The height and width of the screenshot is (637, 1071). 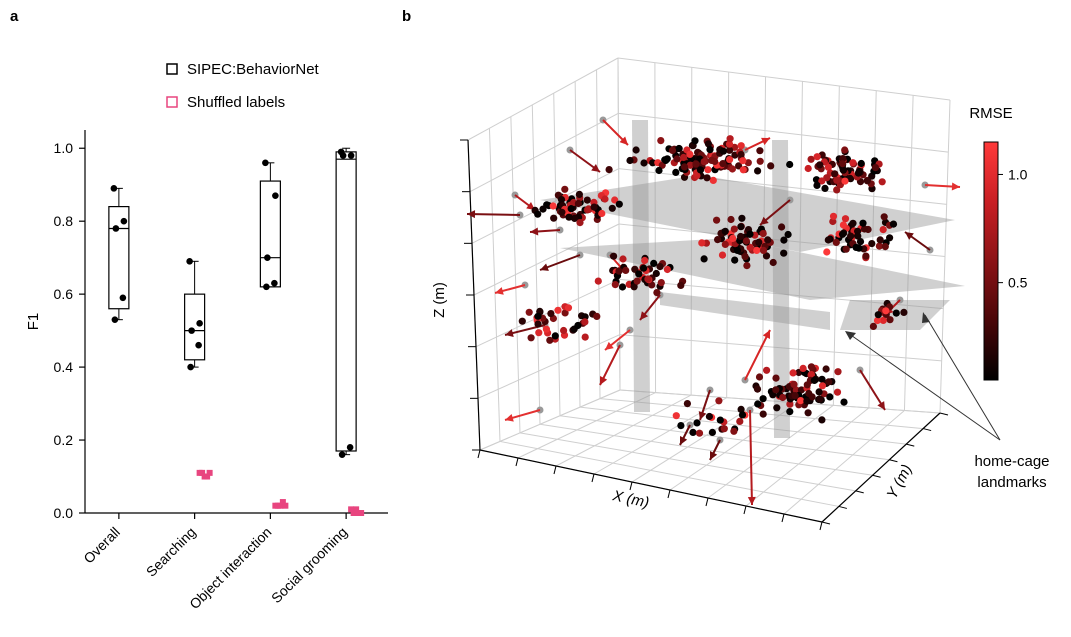 What do you see at coordinates (1011, 482) in the screenshot?
I see `annotation-line-2: landmarks` at bounding box center [1011, 482].